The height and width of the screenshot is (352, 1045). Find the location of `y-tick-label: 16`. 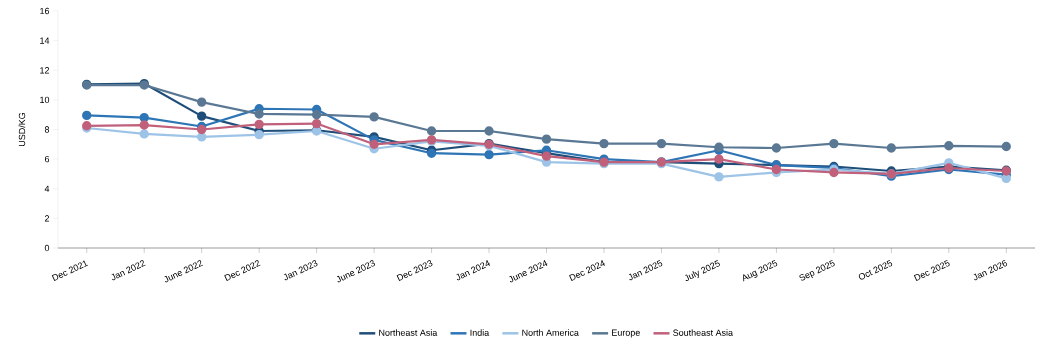

y-tick-label: 16 is located at coordinates (45, 11).